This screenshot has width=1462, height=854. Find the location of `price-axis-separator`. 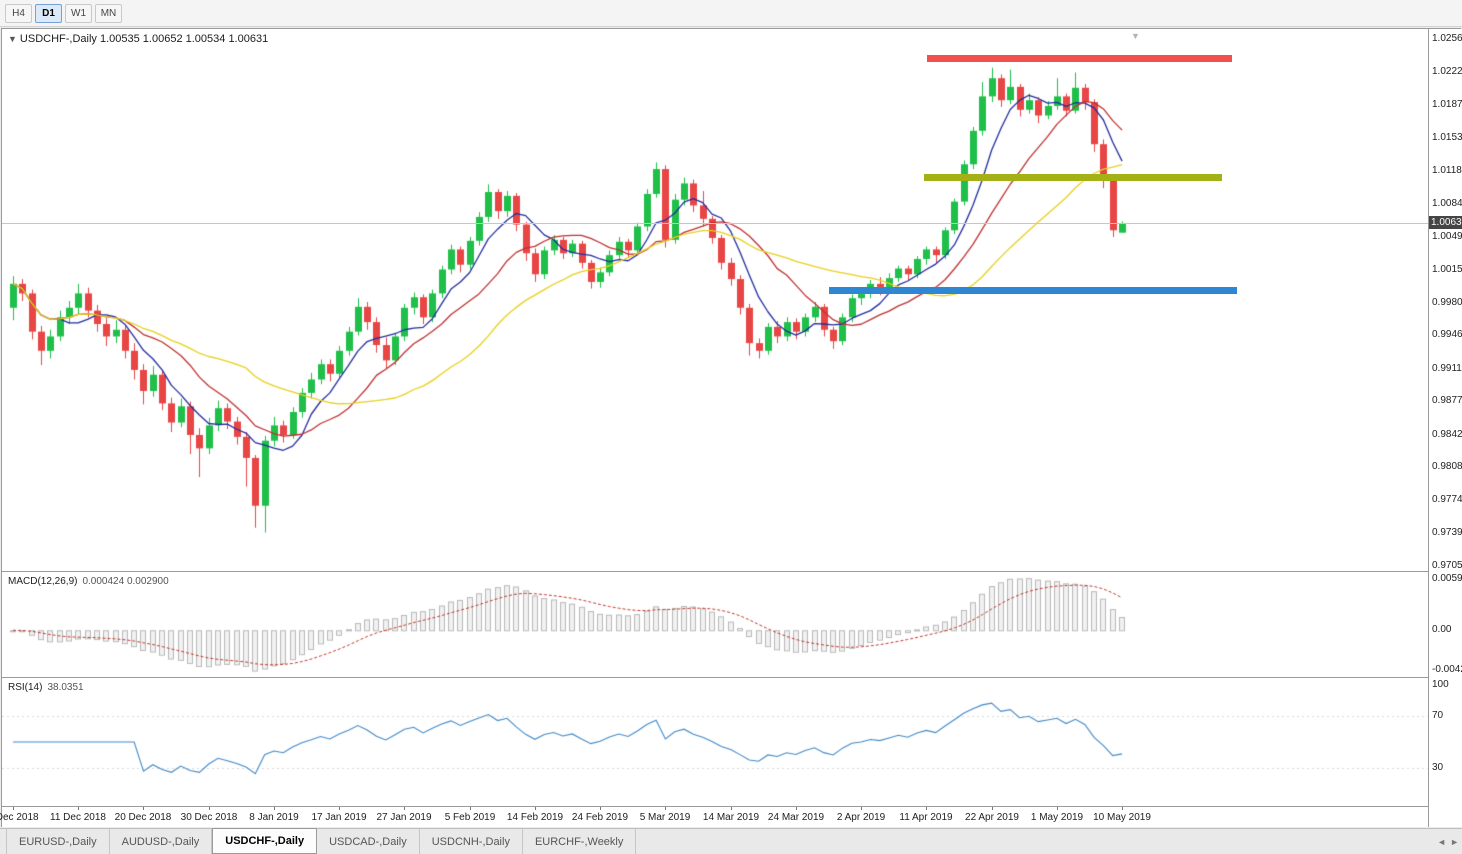

price-axis-separator is located at coordinates (1428, 428).